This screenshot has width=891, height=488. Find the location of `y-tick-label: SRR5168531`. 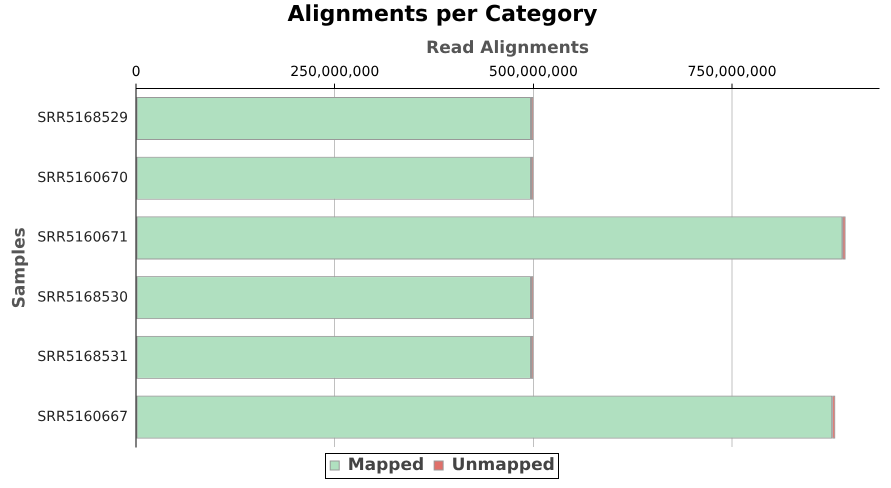

y-tick-label: SRR5168531 is located at coordinates (82, 357).